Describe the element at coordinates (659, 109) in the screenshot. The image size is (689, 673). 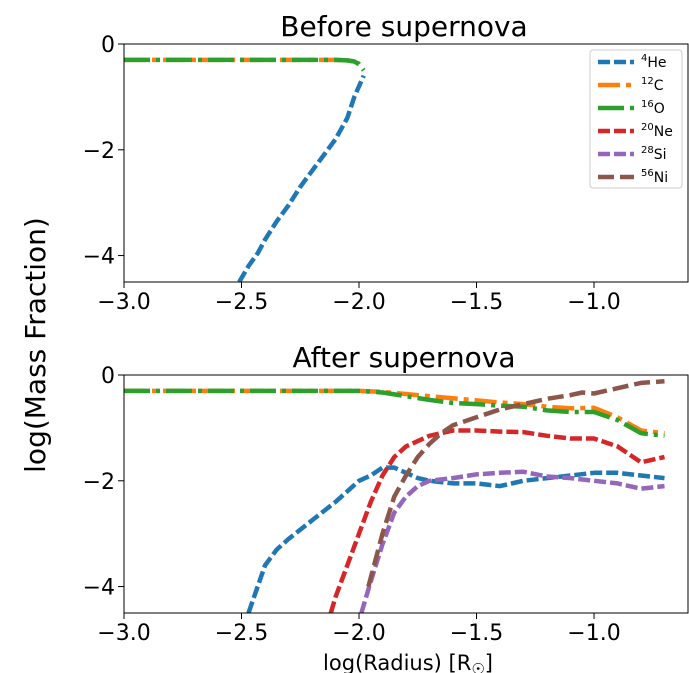
I see `legend-element: O` at that location.